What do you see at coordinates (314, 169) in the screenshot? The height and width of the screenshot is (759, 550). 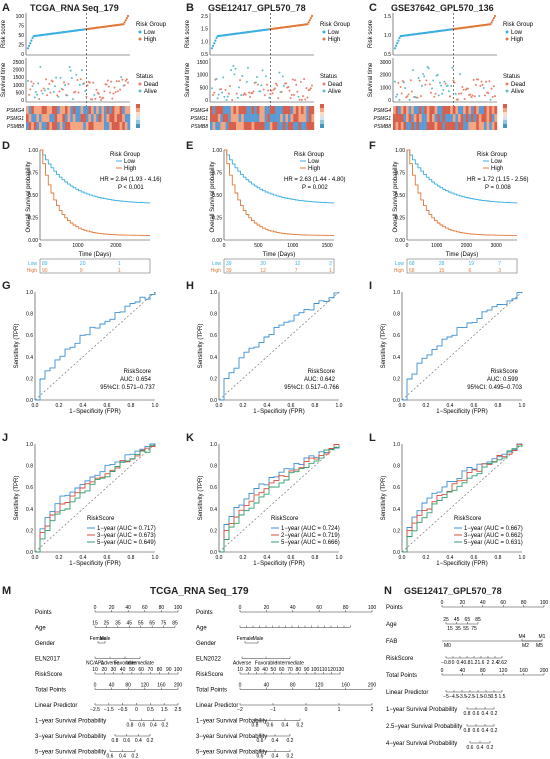 I see `legend-high-label: High` at bounding box center [314, 169].